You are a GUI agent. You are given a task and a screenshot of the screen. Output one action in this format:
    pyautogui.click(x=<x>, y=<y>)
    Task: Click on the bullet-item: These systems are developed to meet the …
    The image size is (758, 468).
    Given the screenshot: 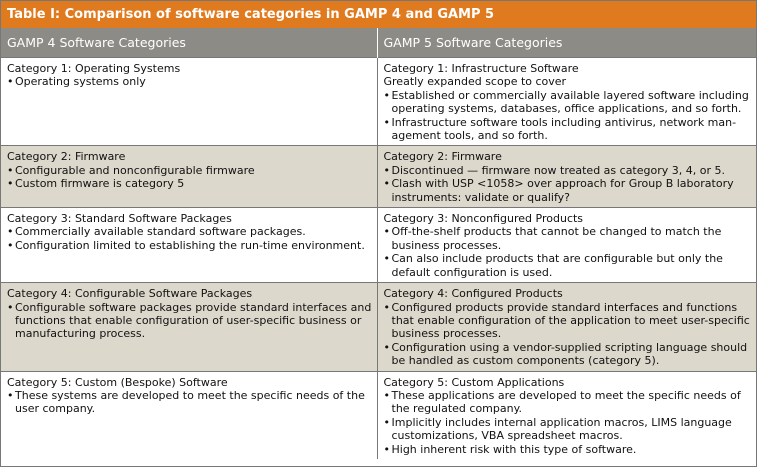 What is the action you would take?
    pyautogui.click(x=190, y=402)
    